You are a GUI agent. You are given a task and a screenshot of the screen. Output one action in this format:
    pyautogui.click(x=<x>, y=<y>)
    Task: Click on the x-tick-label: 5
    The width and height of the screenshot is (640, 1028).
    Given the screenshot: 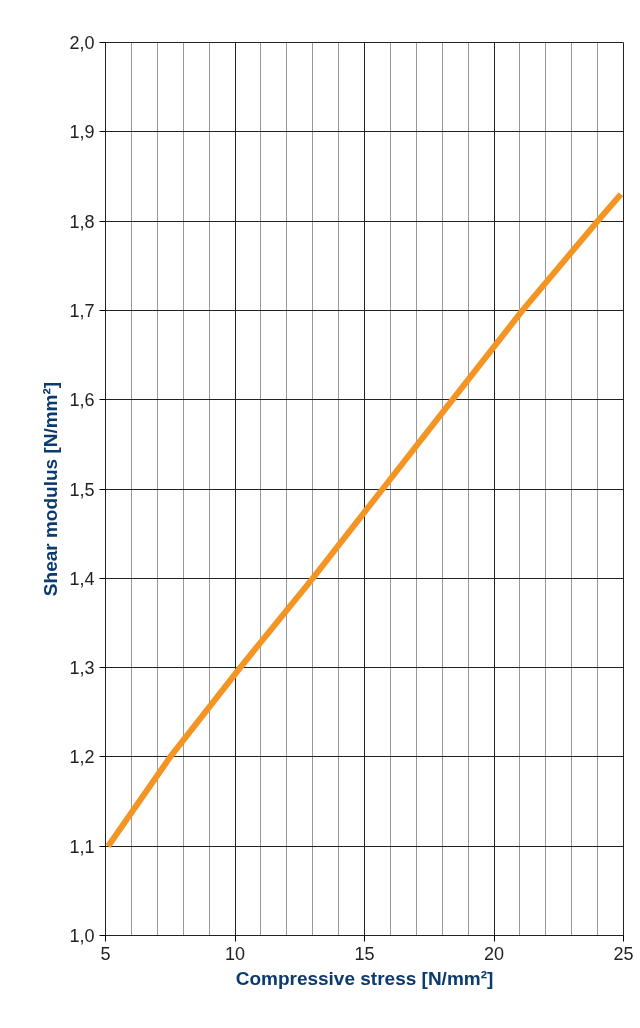 What is the action you would take?
    pyautogui.click(x=105, y=953)
    